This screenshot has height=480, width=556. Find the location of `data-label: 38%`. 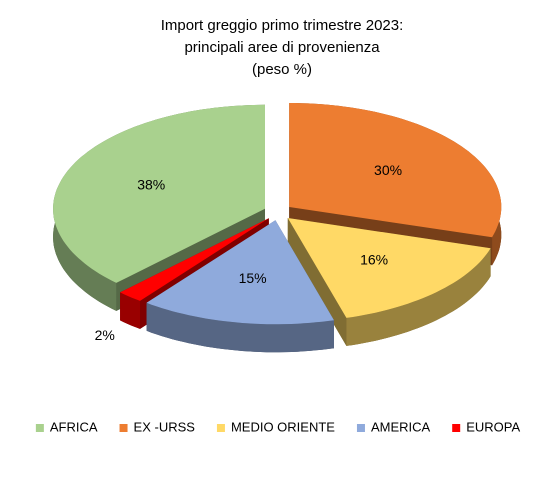

data-label: 38% is located at coordinates (151, 185).